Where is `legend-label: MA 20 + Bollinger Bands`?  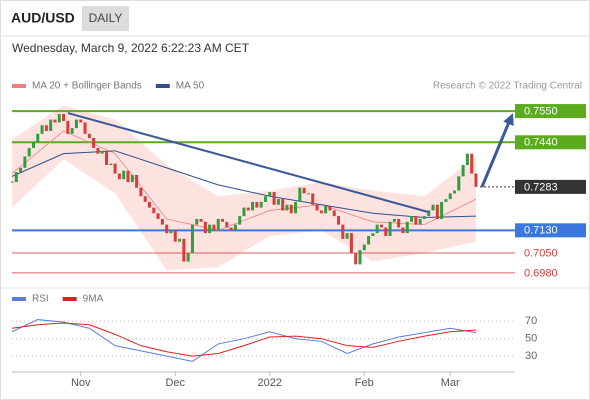
legend-label: MA 20 + Bollinger Bands is located at coordinates (87, 86).